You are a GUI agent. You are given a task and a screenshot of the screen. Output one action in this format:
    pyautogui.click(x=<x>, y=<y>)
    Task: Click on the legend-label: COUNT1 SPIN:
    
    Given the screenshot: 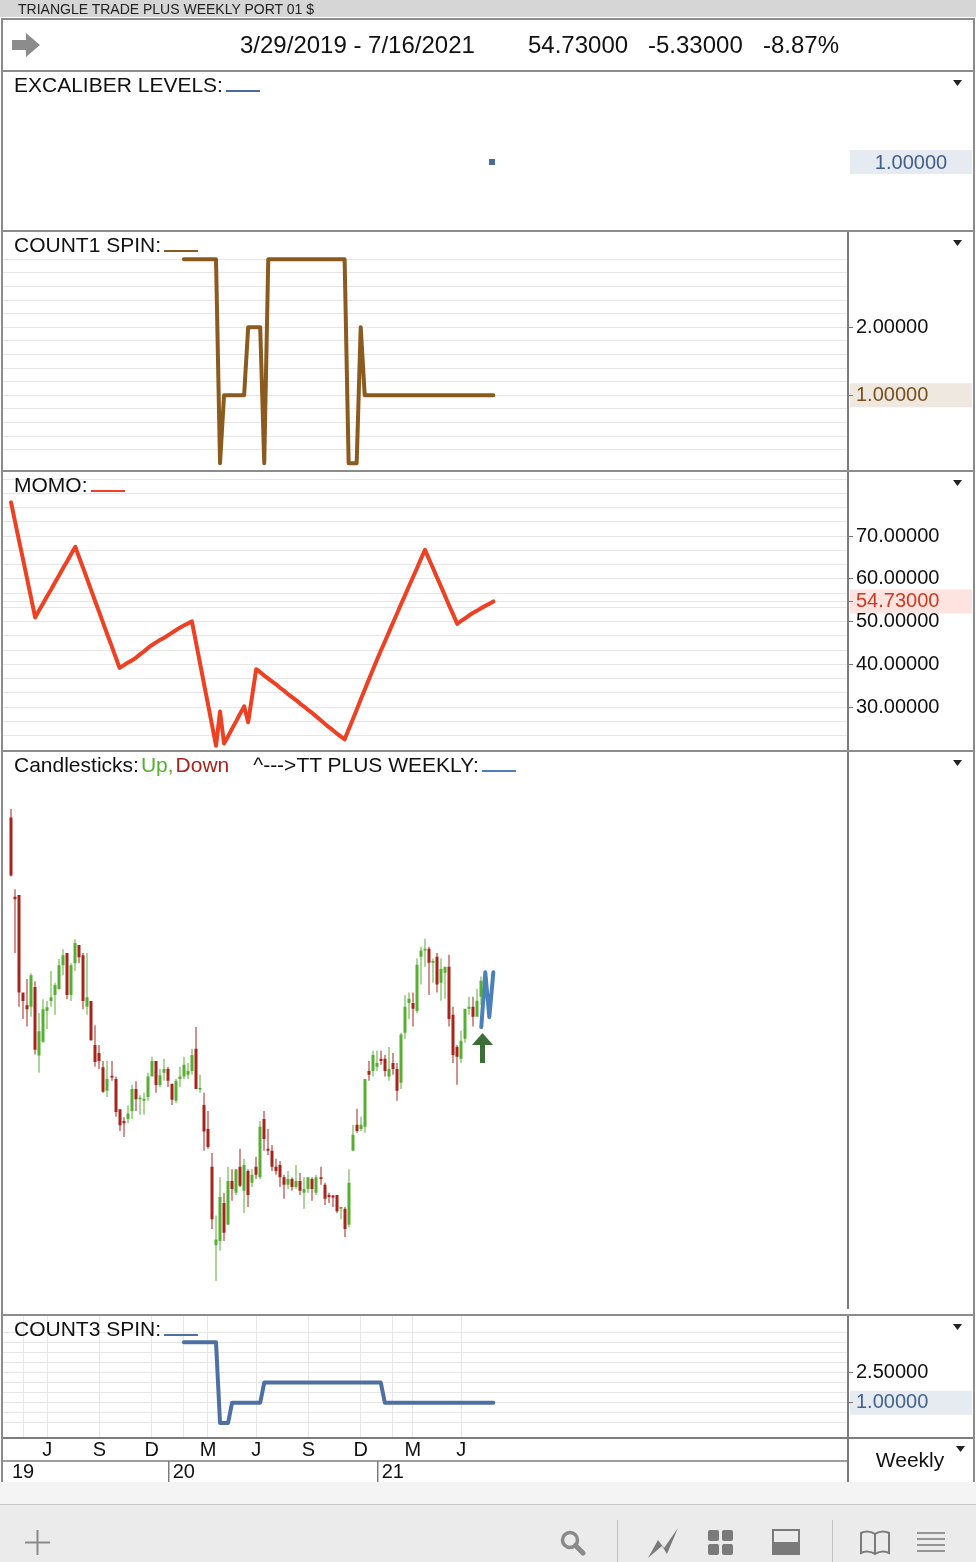 What is the action you would take?
    pyautogui.click(x=88, y=244)
    